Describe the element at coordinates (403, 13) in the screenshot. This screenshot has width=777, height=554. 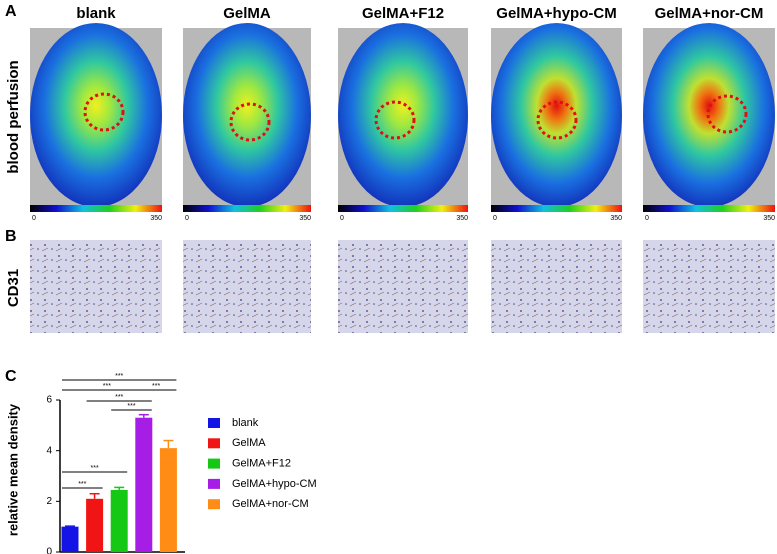
I see `column-title: GelMA+F12` at that location.